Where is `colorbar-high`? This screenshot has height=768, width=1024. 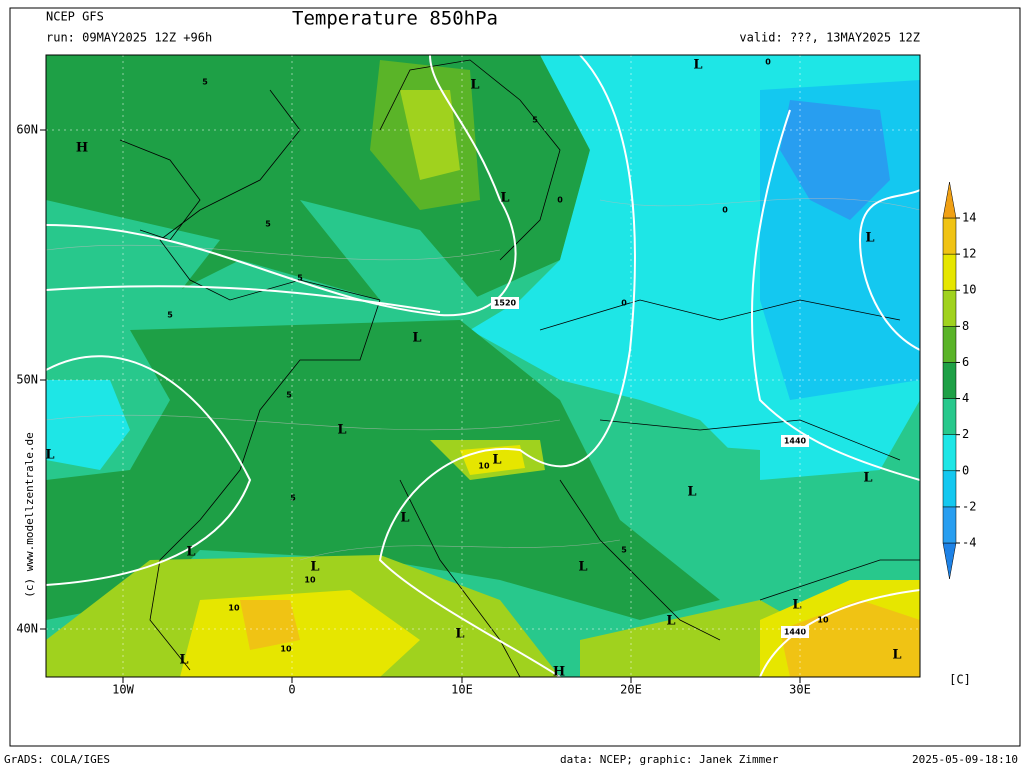 colorbar-high is located at coordinates (949, 200).